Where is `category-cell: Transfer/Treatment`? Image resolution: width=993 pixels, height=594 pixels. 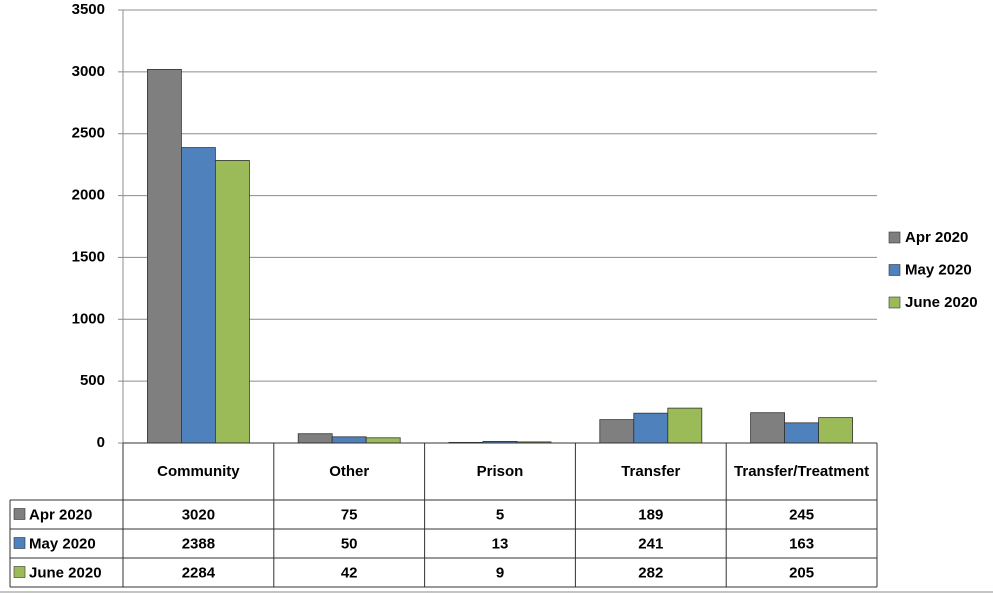
category-cell: Transfer/Treatment is located at coordinates (802, 471).